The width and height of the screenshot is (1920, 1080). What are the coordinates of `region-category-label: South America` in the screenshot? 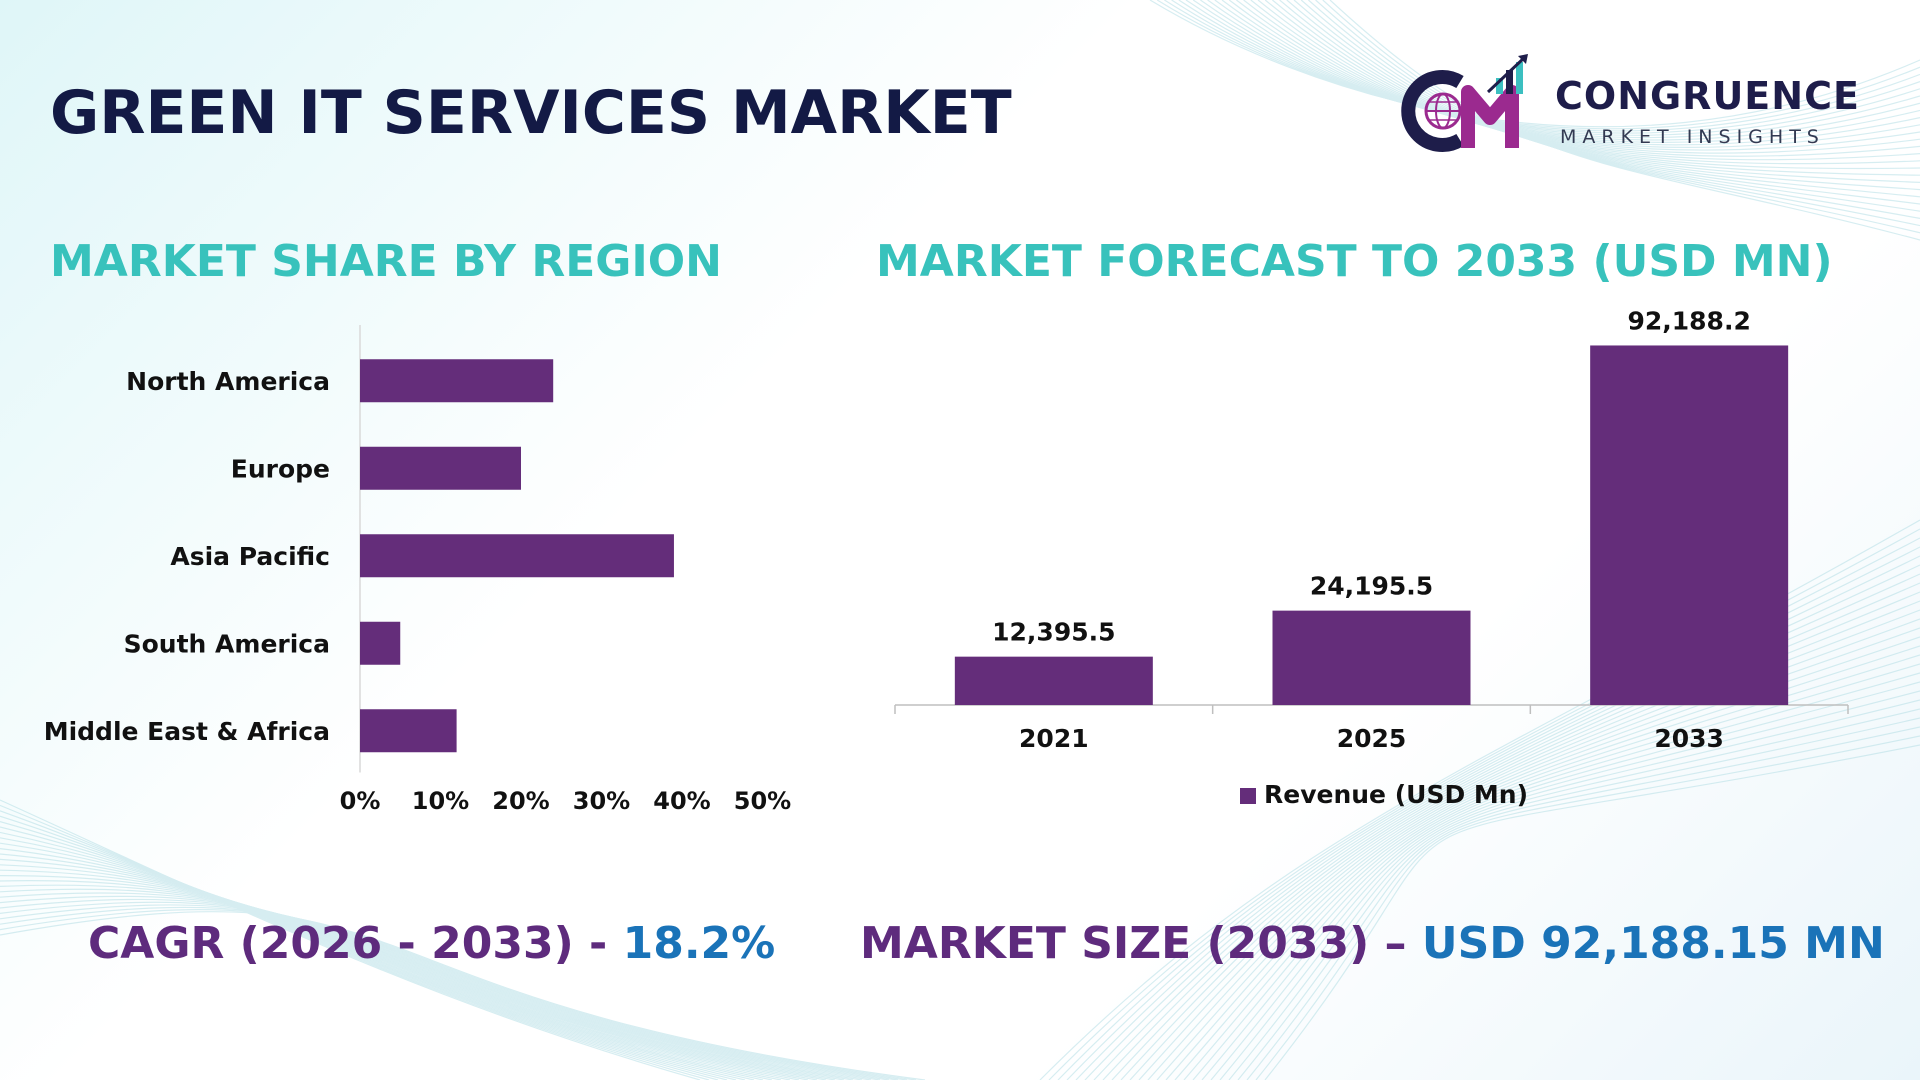 It's located at (227, 643).